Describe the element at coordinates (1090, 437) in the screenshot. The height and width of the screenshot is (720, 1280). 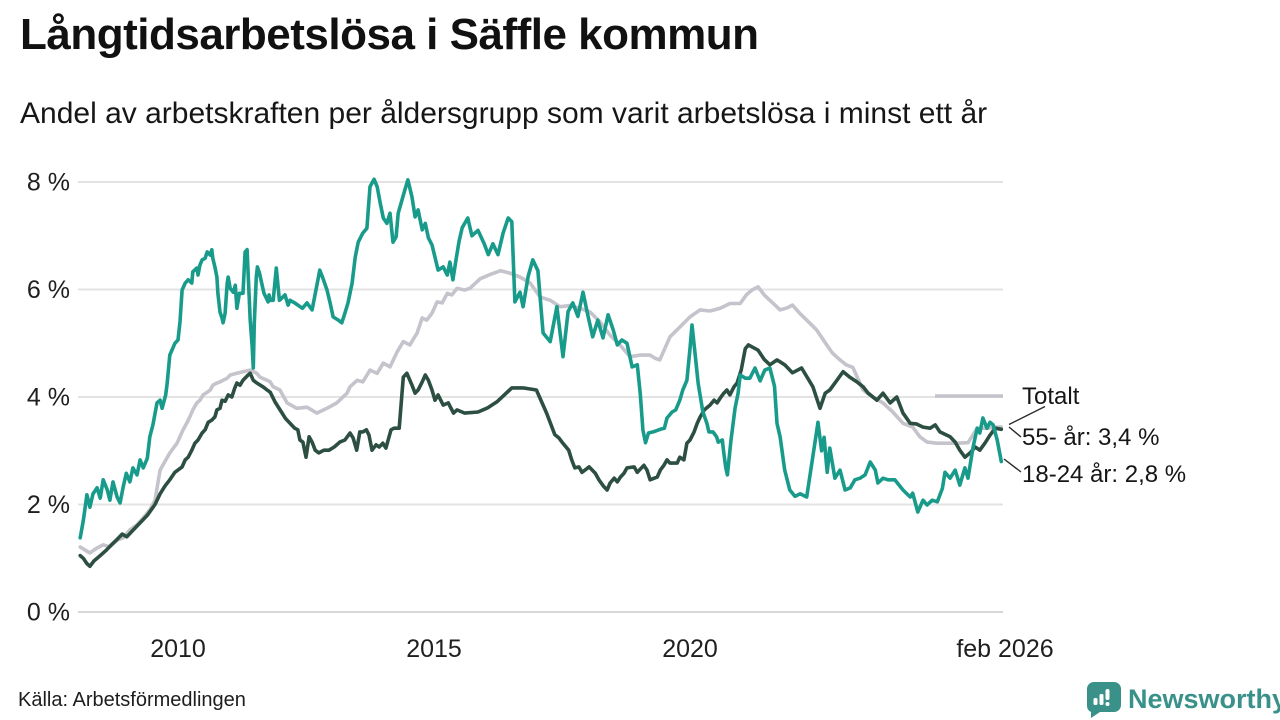
I see `annotation-55-ar: 55- år: 3,4 %` at that location.